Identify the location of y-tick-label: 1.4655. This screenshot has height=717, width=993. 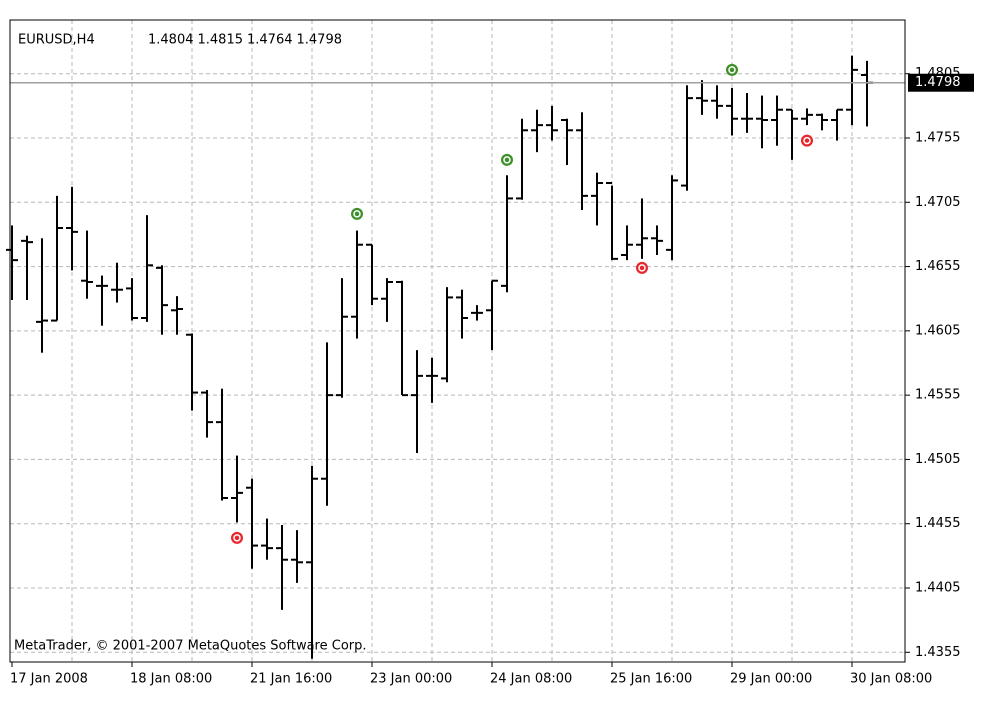
(938, 266).